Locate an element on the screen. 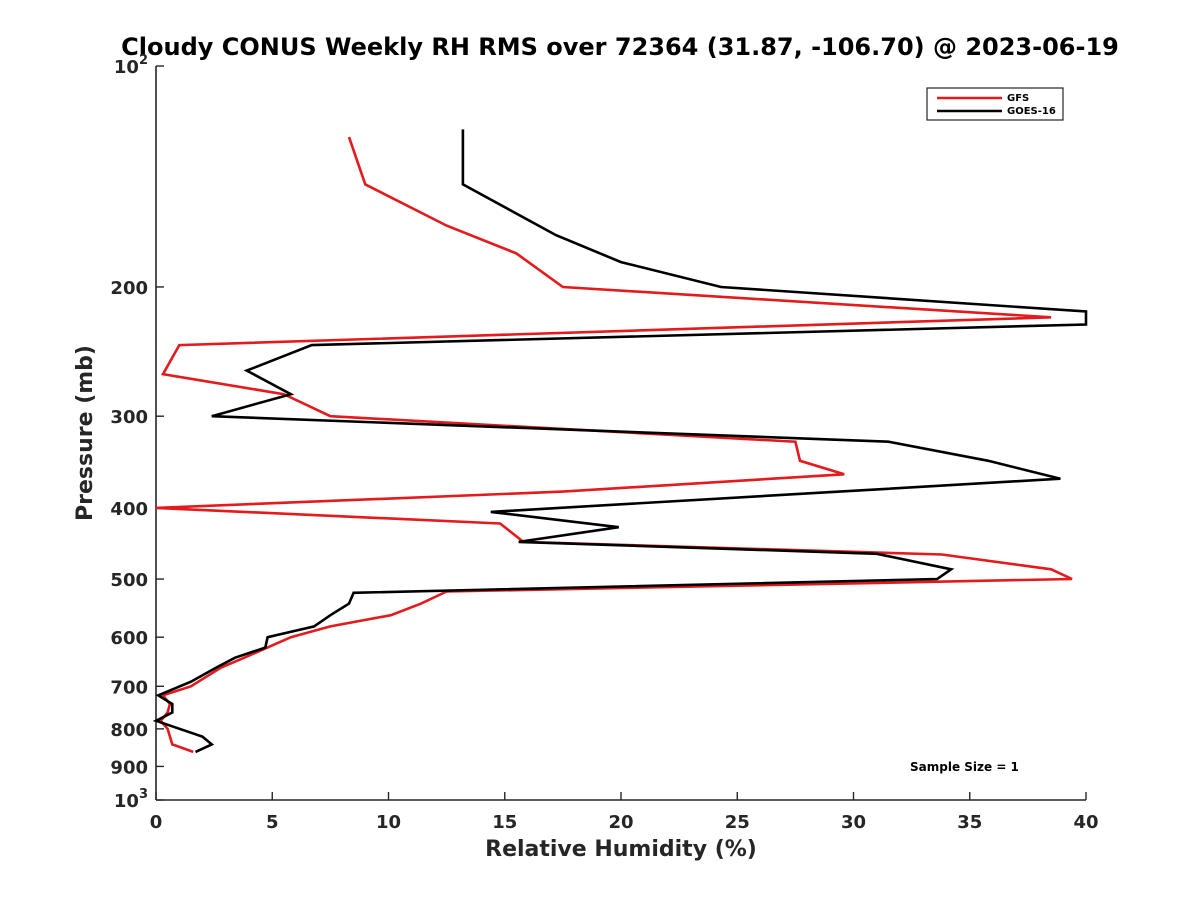 The height and width of the screenshot is (900, 1200). y-tick-label: 200 is located at coordinates (129, 288).